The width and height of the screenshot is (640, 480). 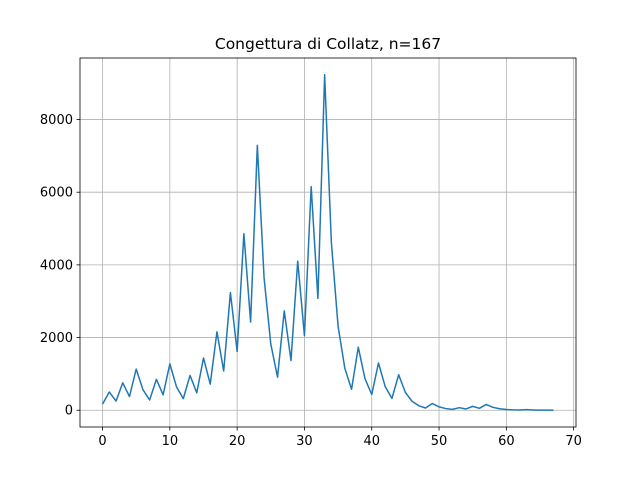 What do you see at coordinates (371, 441) in the screenshot?
I see `x-tick-label: 40` at bounding box center [371, 441].